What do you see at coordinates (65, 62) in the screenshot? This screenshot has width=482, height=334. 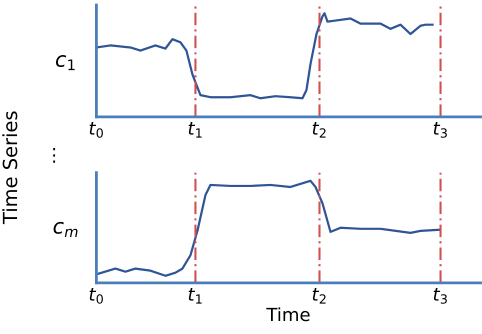 I see `y-axis-title: c$_{1}$` at bounding box center [65, 62].